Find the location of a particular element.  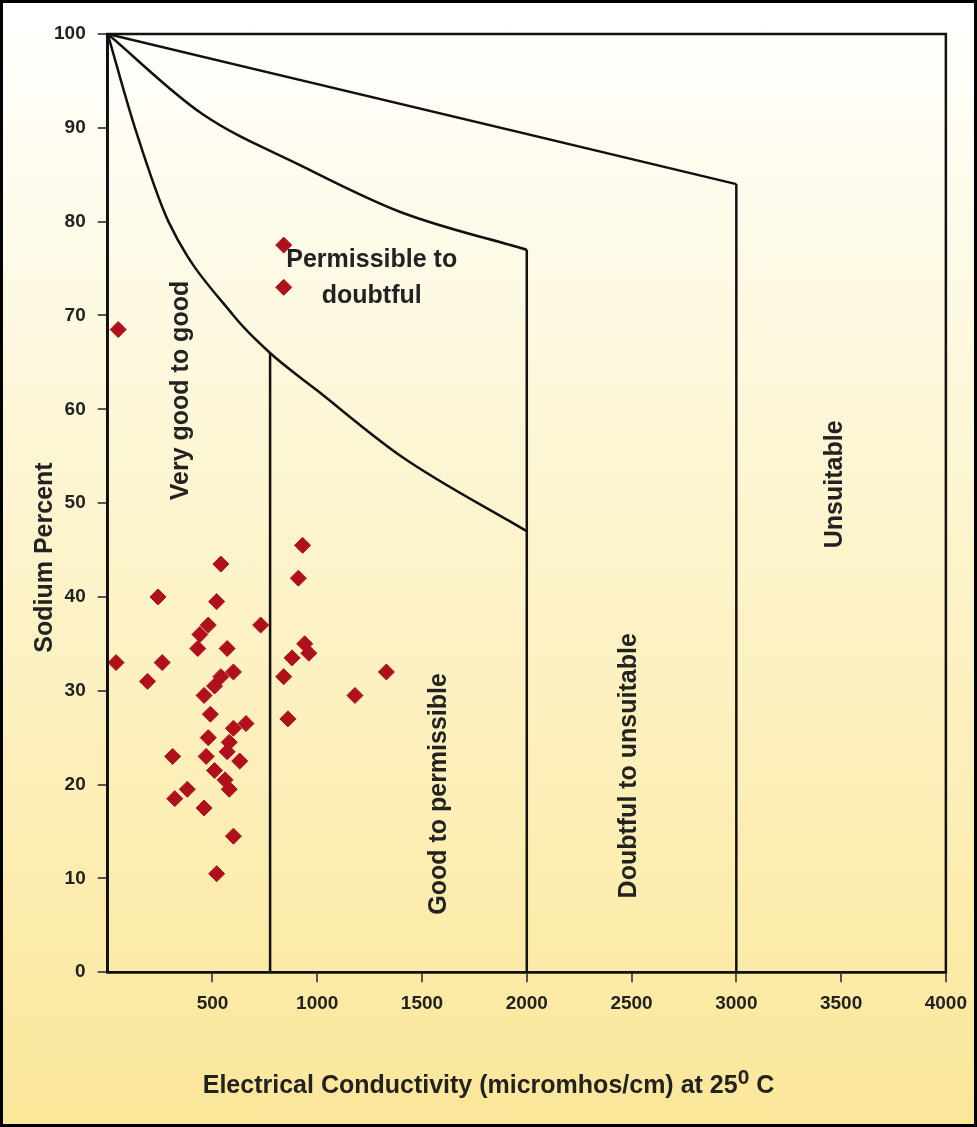

x-axis-title: Electrical Conductivity (micromhos/cm) at 25$^{0}$ C is located at coordinates (488, 1082).